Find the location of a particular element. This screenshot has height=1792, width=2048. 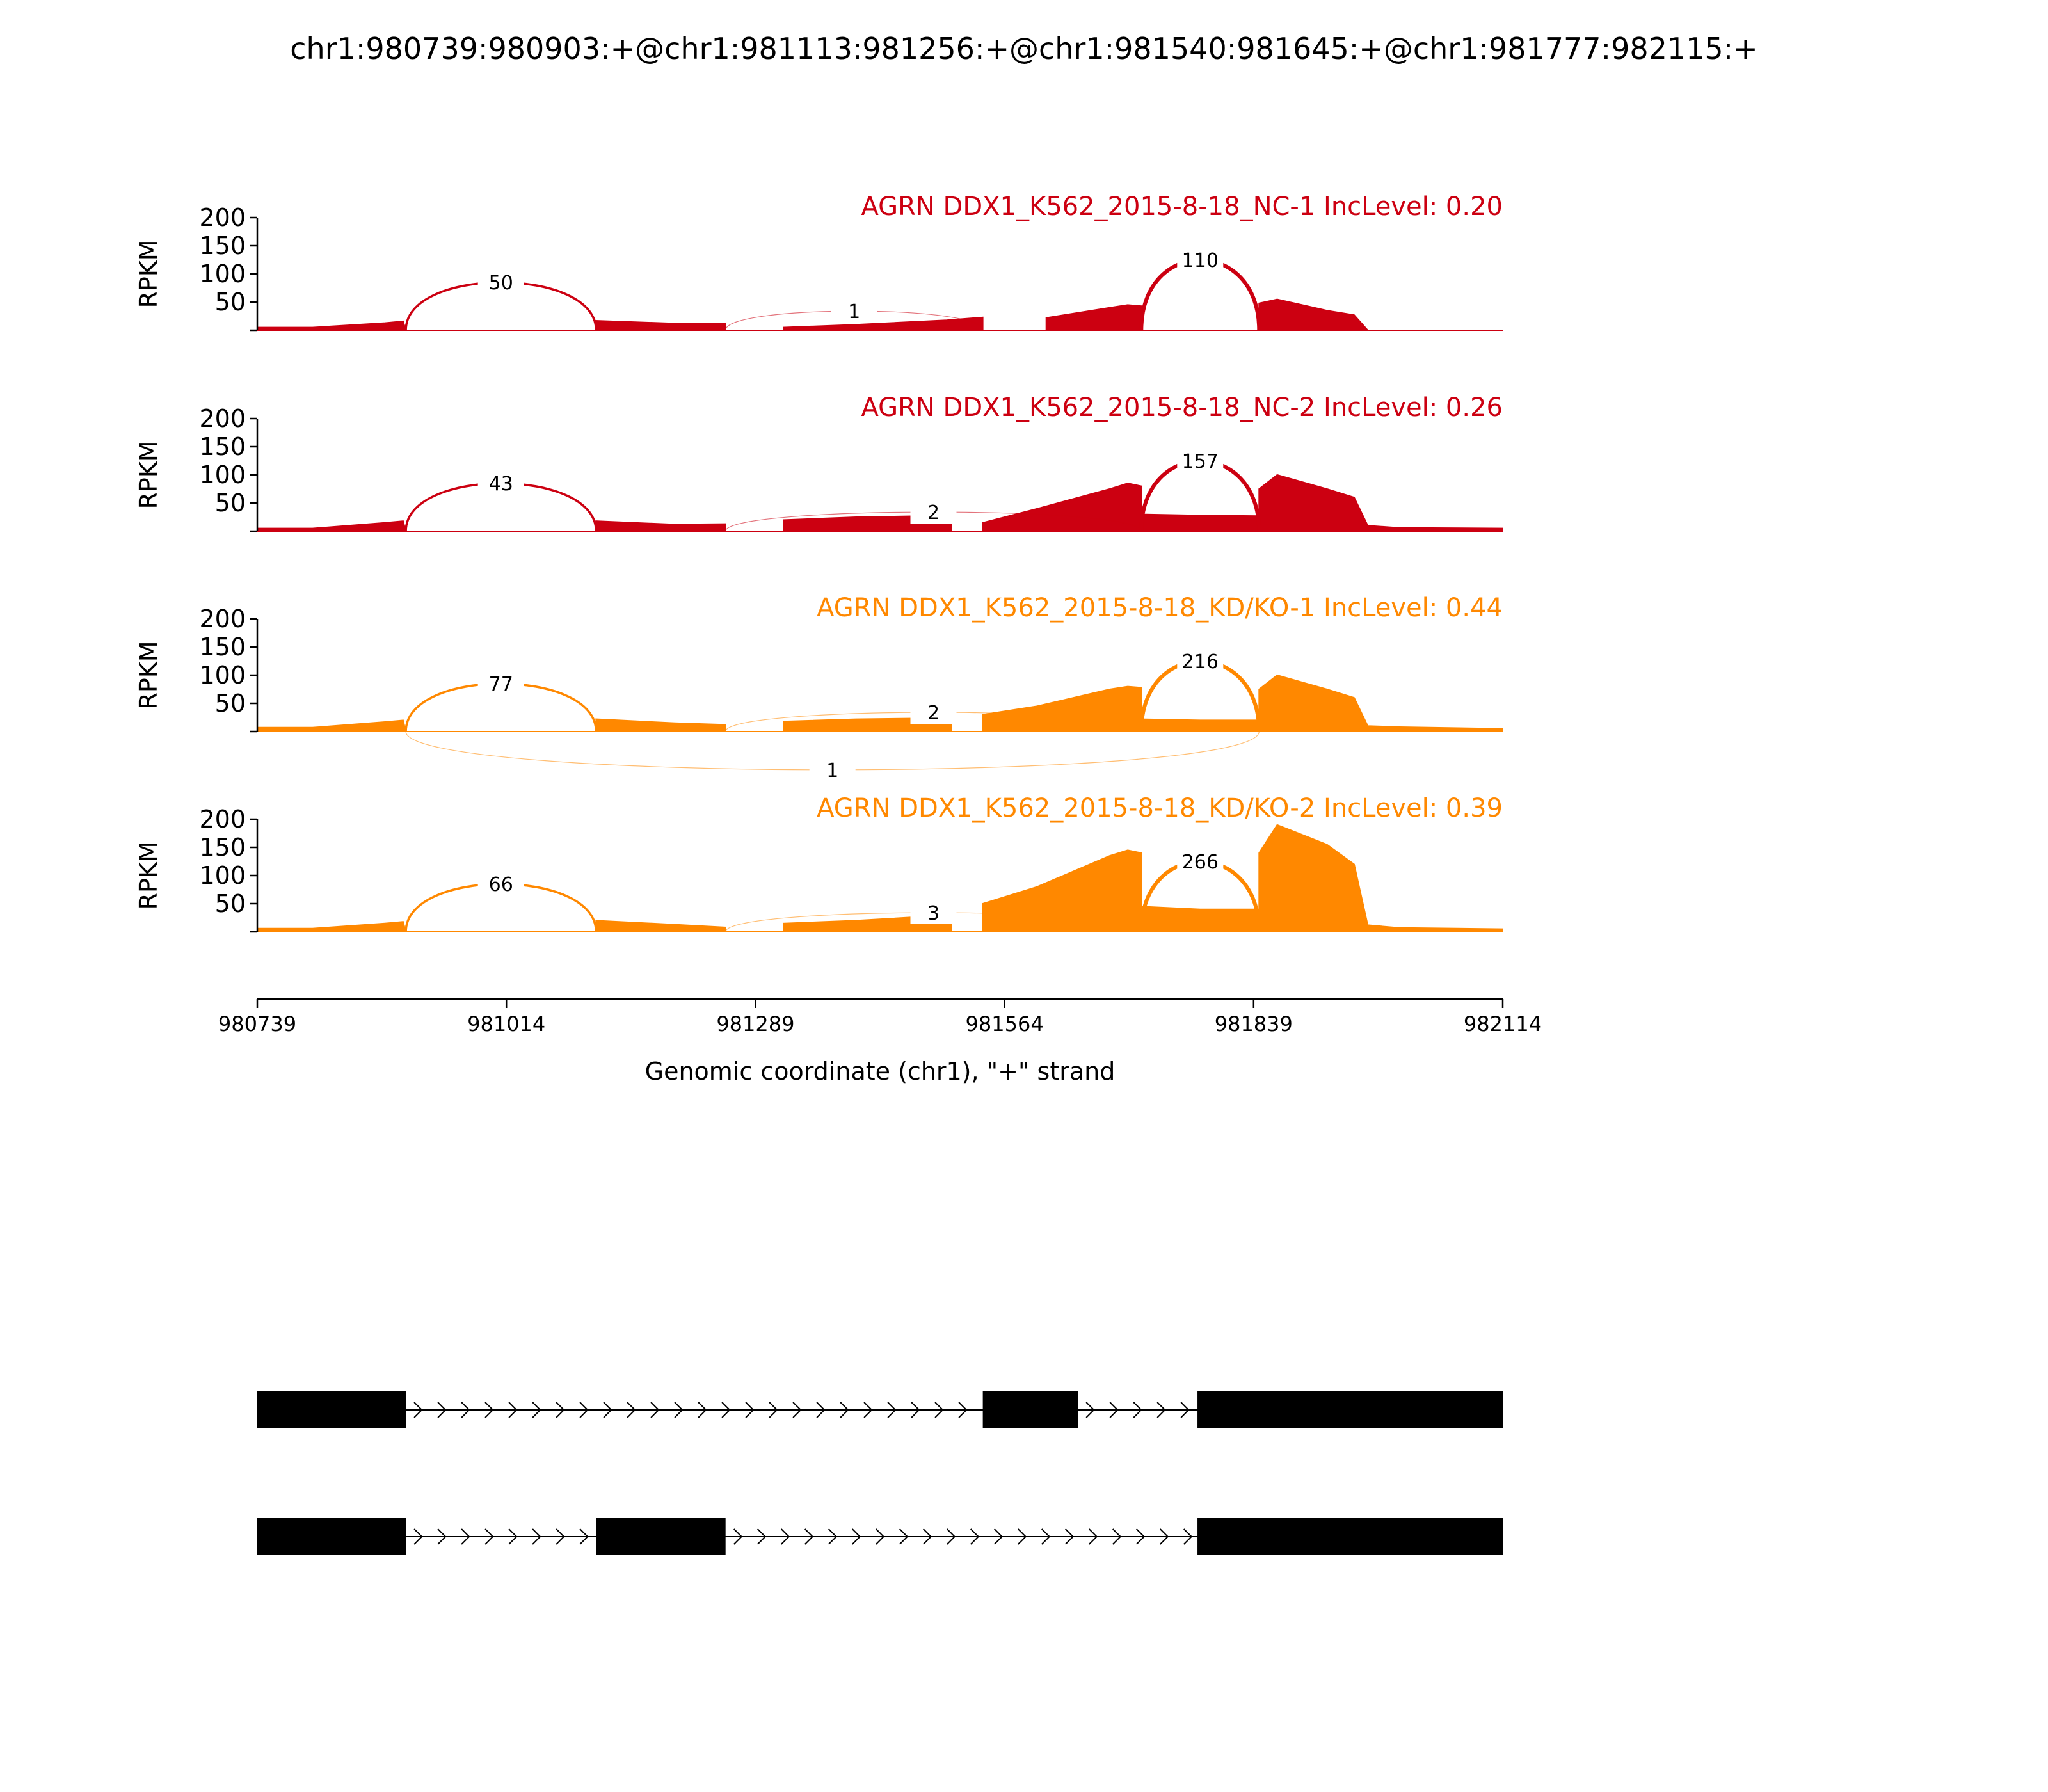

x-tick-label: 981014 is located at coordinates (506, 1024).